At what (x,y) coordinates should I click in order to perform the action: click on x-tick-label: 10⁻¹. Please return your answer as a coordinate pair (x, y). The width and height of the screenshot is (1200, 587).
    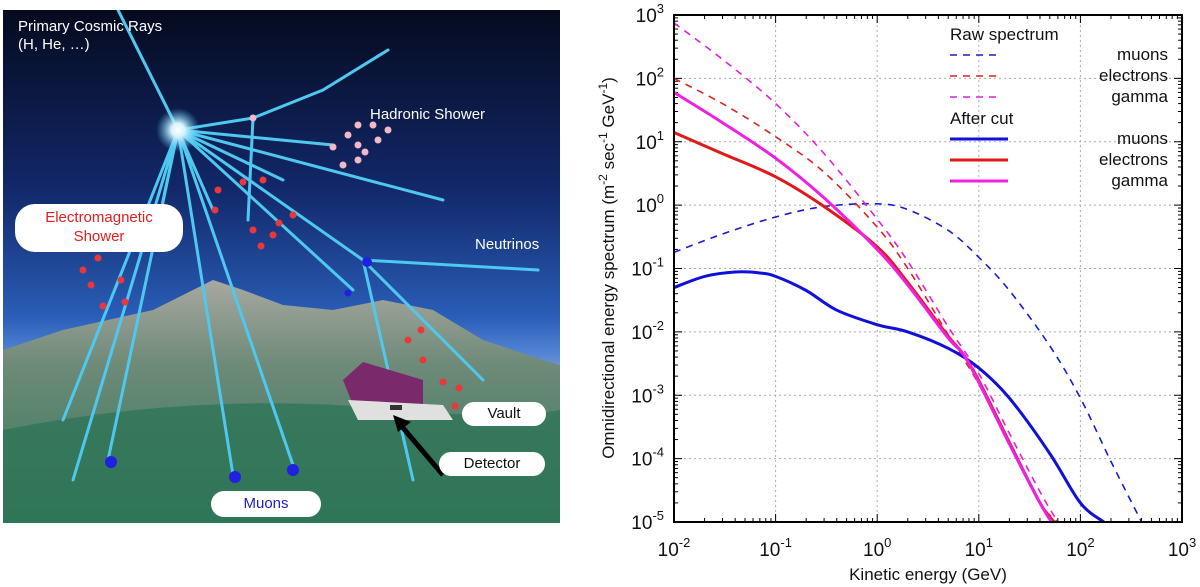
    Looking at the image, I should click on (775, 548).